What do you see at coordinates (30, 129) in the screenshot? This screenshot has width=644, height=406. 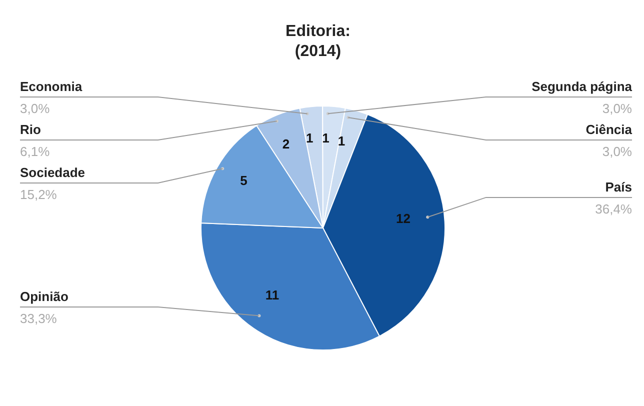 I see `slice-label: Rio` at bounding box center [30, 129].